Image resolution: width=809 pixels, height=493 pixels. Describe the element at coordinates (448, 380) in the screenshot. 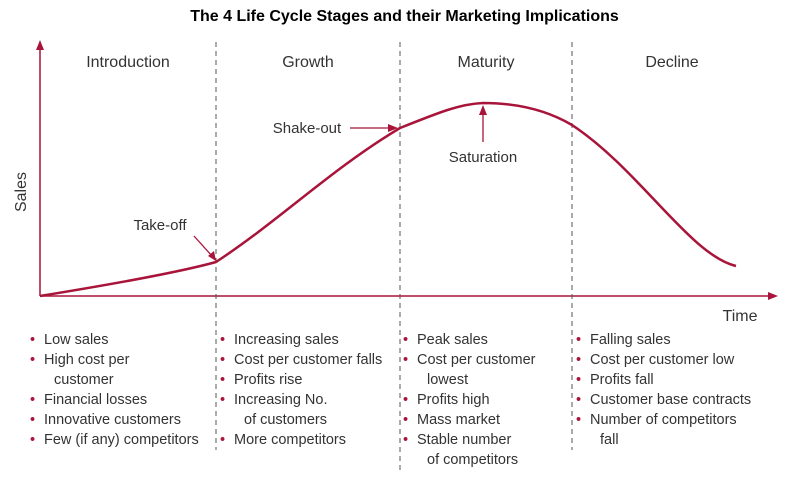

I see `bullet-text-continued: lowest` at that location.